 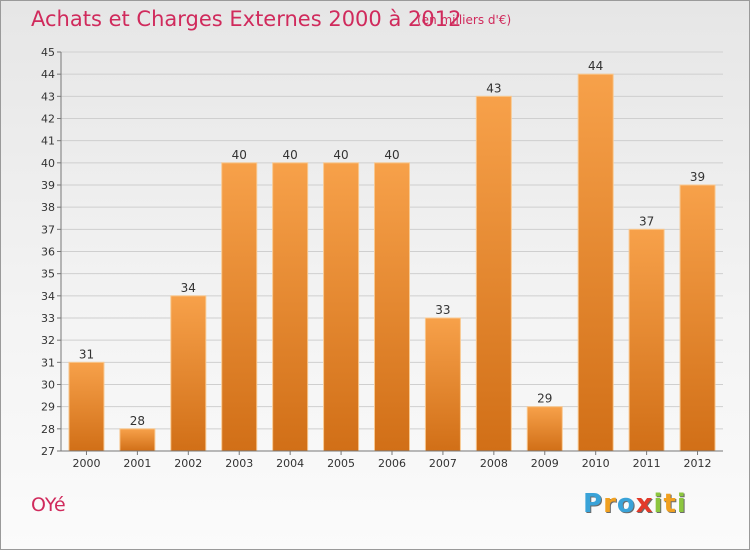 What do you see at coordinates (392, 463) in the screenshot?
I see `x-tick-label: 2006` at bounding box center [392, 463].